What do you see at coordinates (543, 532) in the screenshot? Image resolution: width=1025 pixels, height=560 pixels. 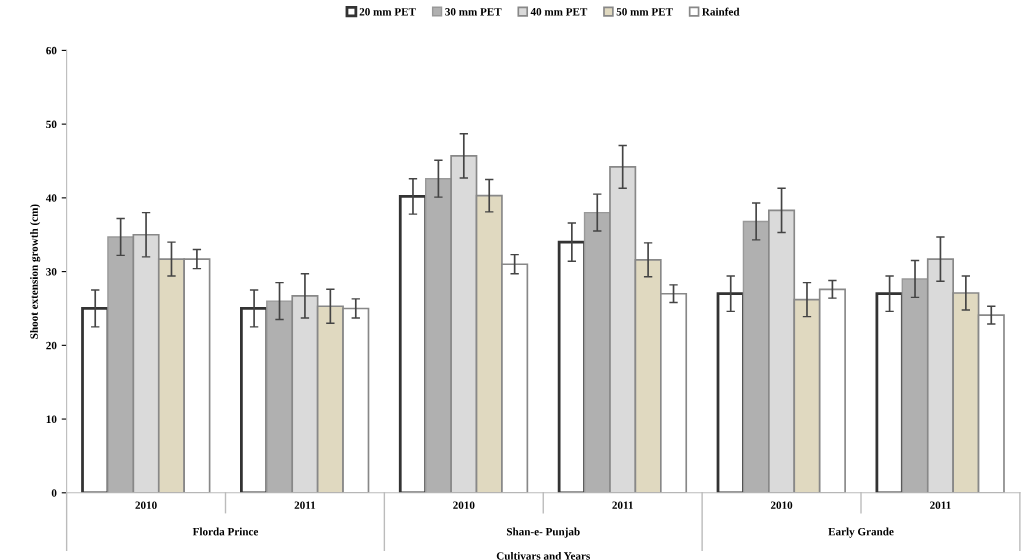 I see `text: Shan-e- Punjab` at bounding box center [543, 532].